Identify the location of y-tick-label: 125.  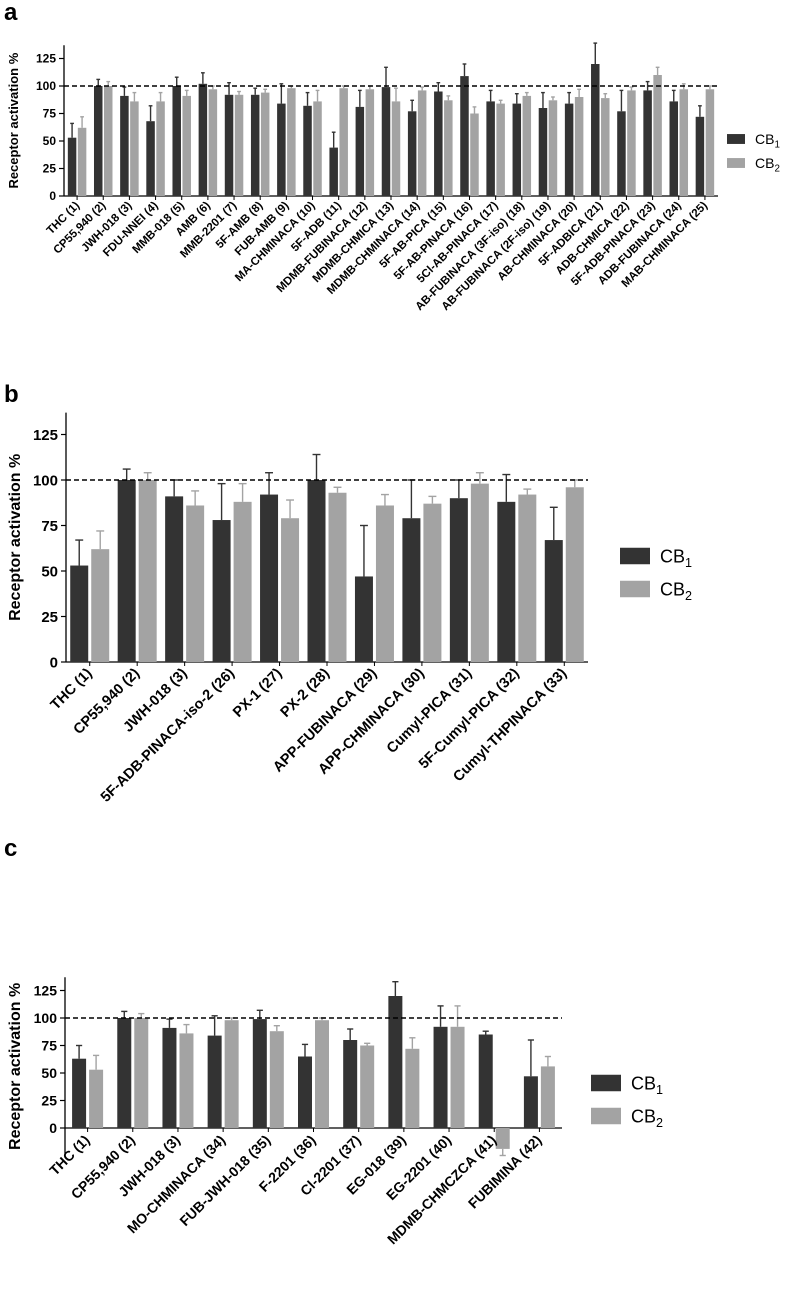
(46, 990).